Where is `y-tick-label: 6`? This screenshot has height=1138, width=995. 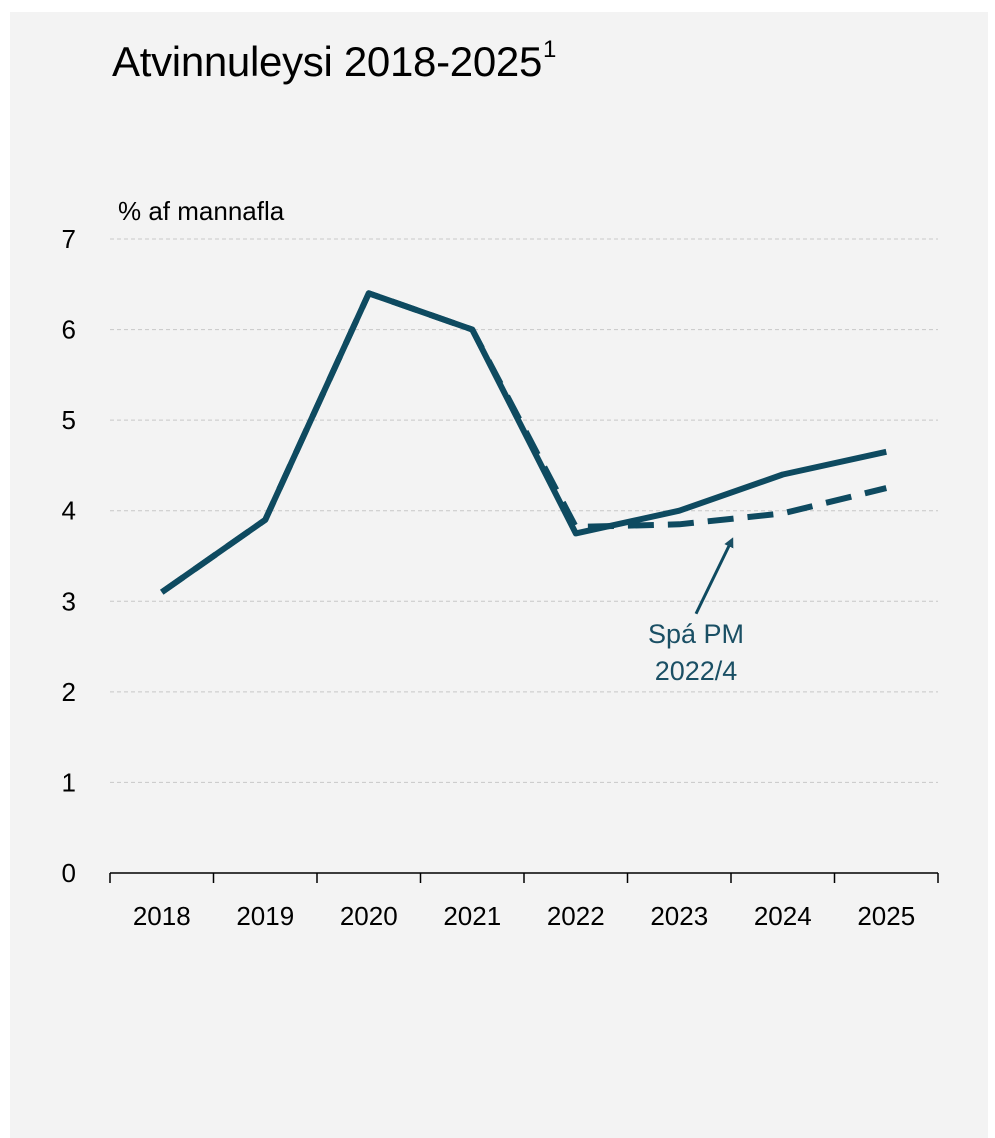 y-tick-label: 6 is located at coordinates (69, 330).